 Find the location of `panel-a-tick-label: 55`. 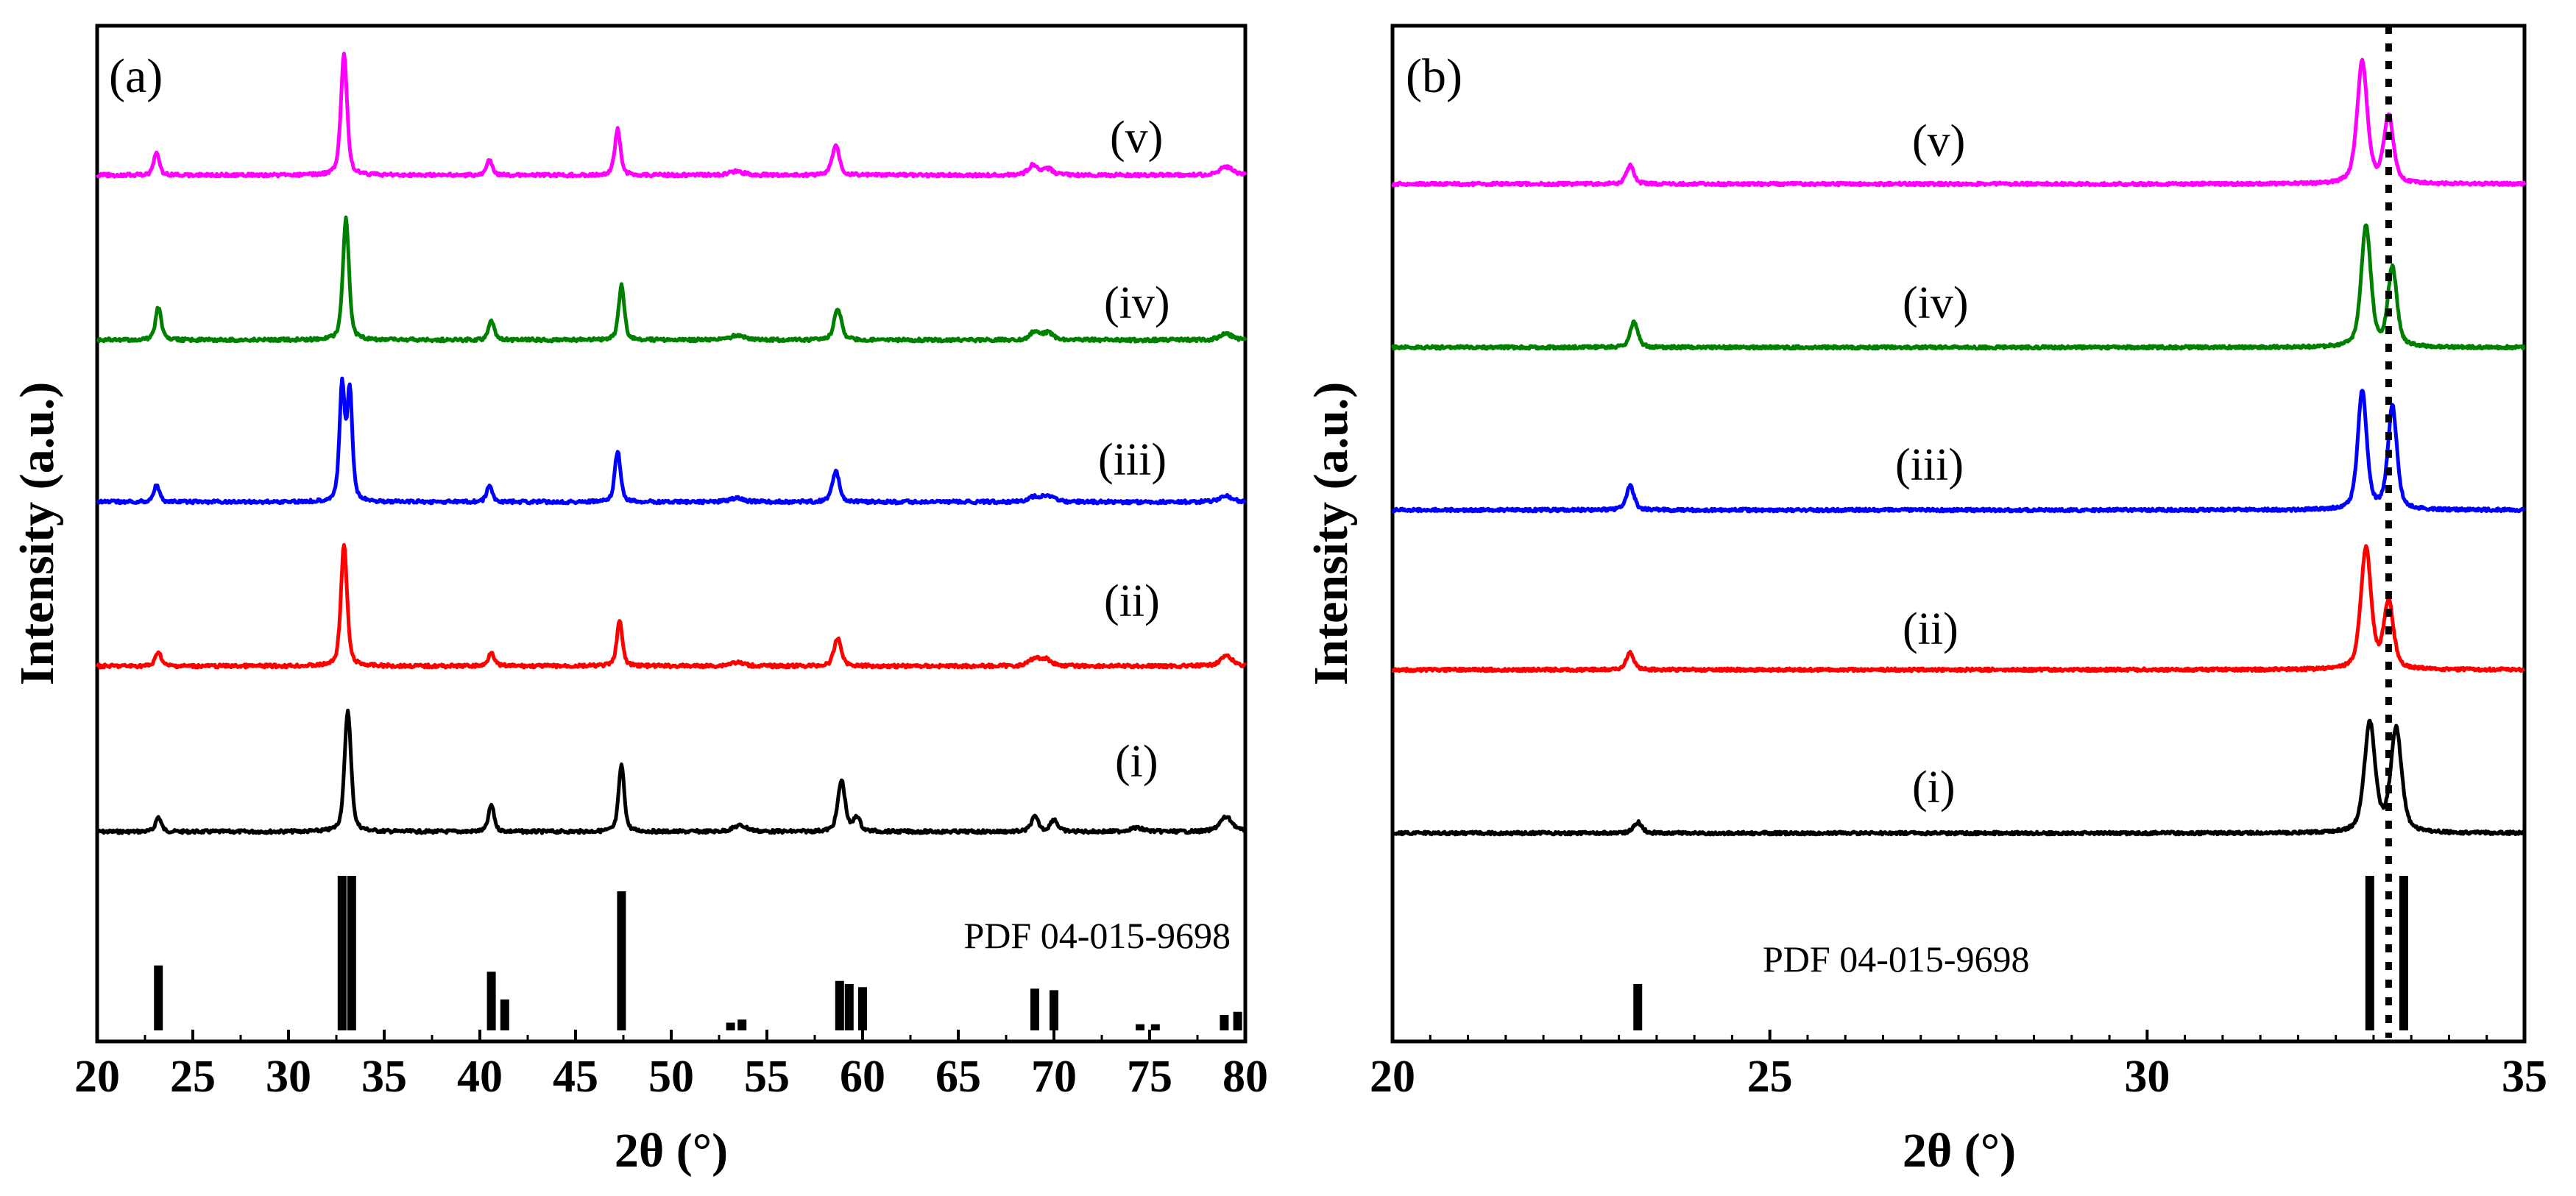

panel-a-tick-label: 55 is located at coordinates (767, 1077).